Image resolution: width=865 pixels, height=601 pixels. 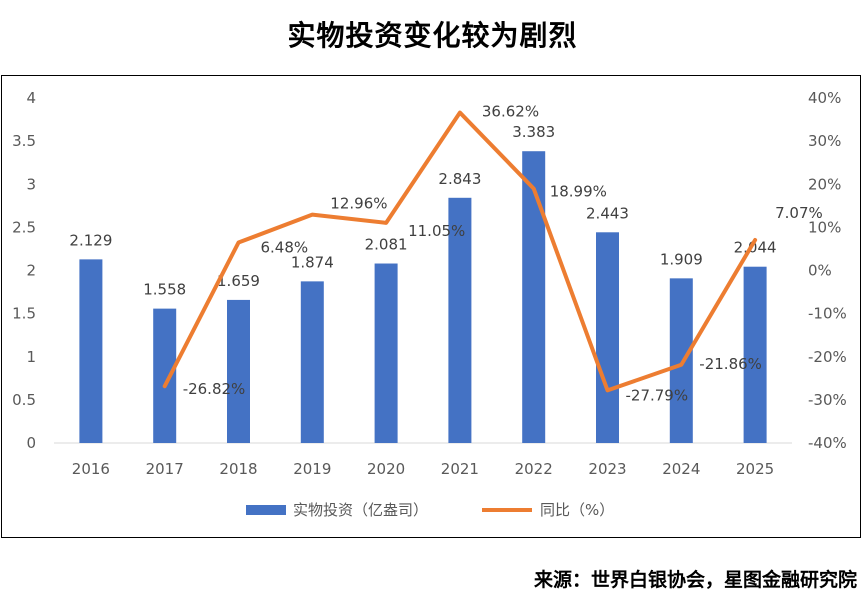 What do you see at coordinates (820, 271) in the screenshot?
I see `y-right-tick-label: 0%` at bounding box center [820, 271].